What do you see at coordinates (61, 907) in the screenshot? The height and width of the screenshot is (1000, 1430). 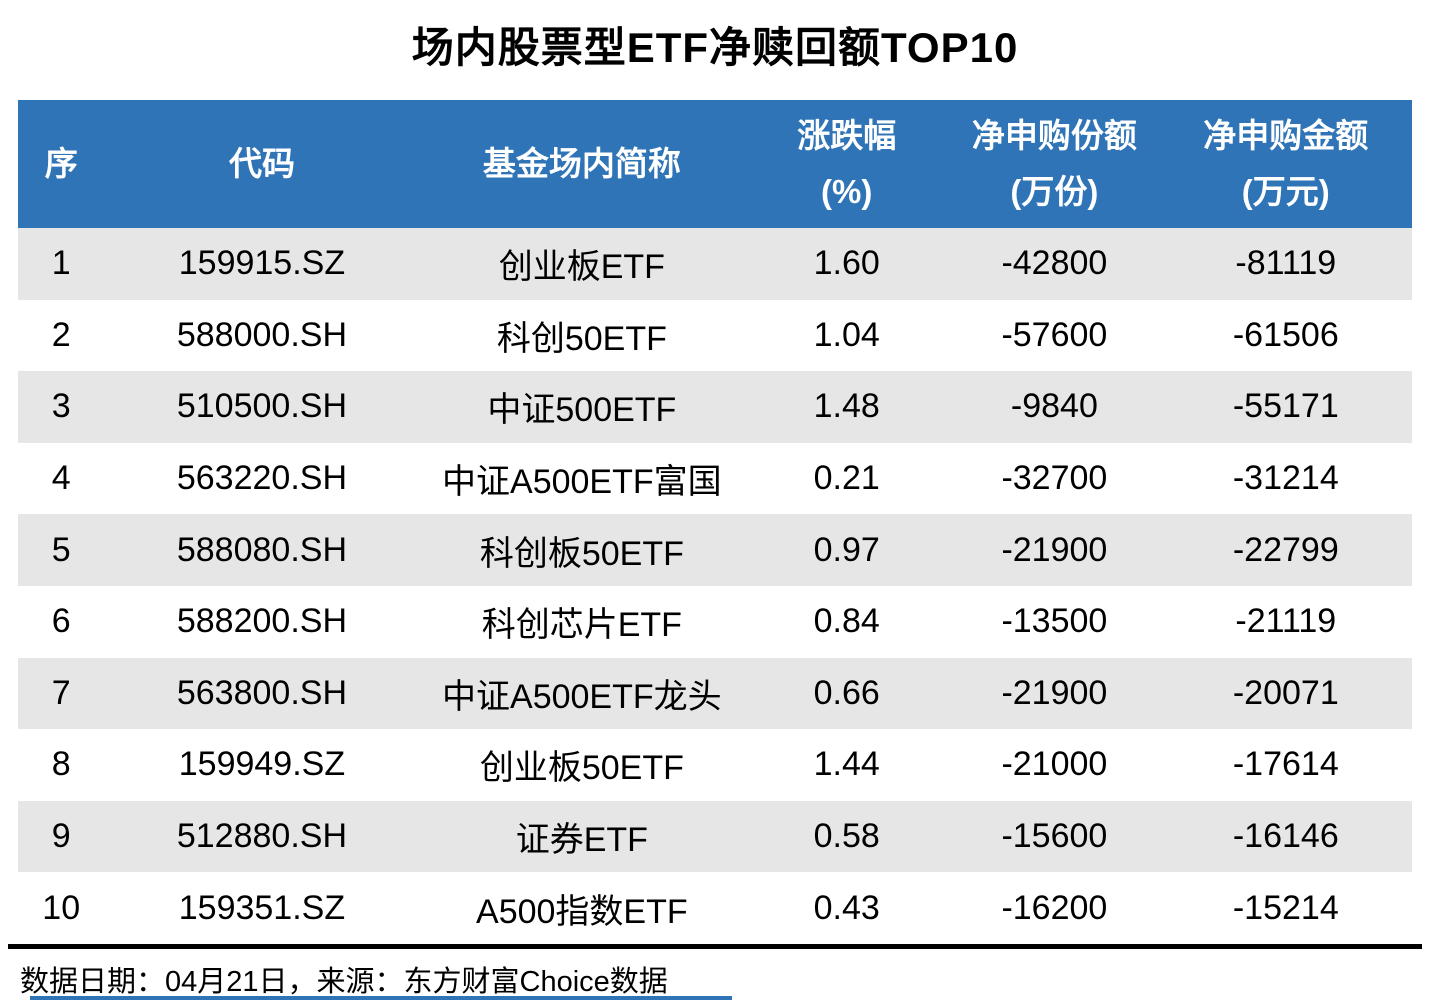 I see `table-cell-rank: 10` at bounding box center [61, 907].